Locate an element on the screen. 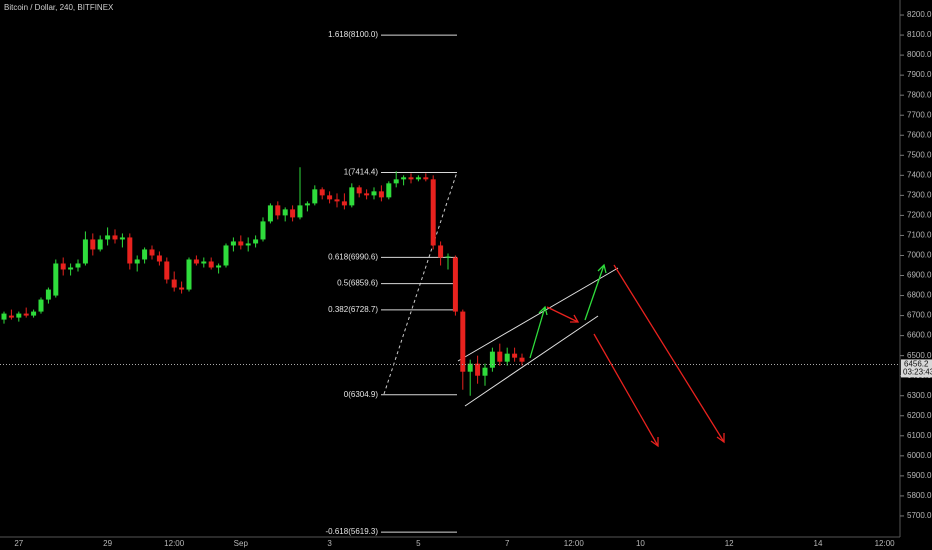  x-tick-label: Sep is located at coordinates (241, 543).